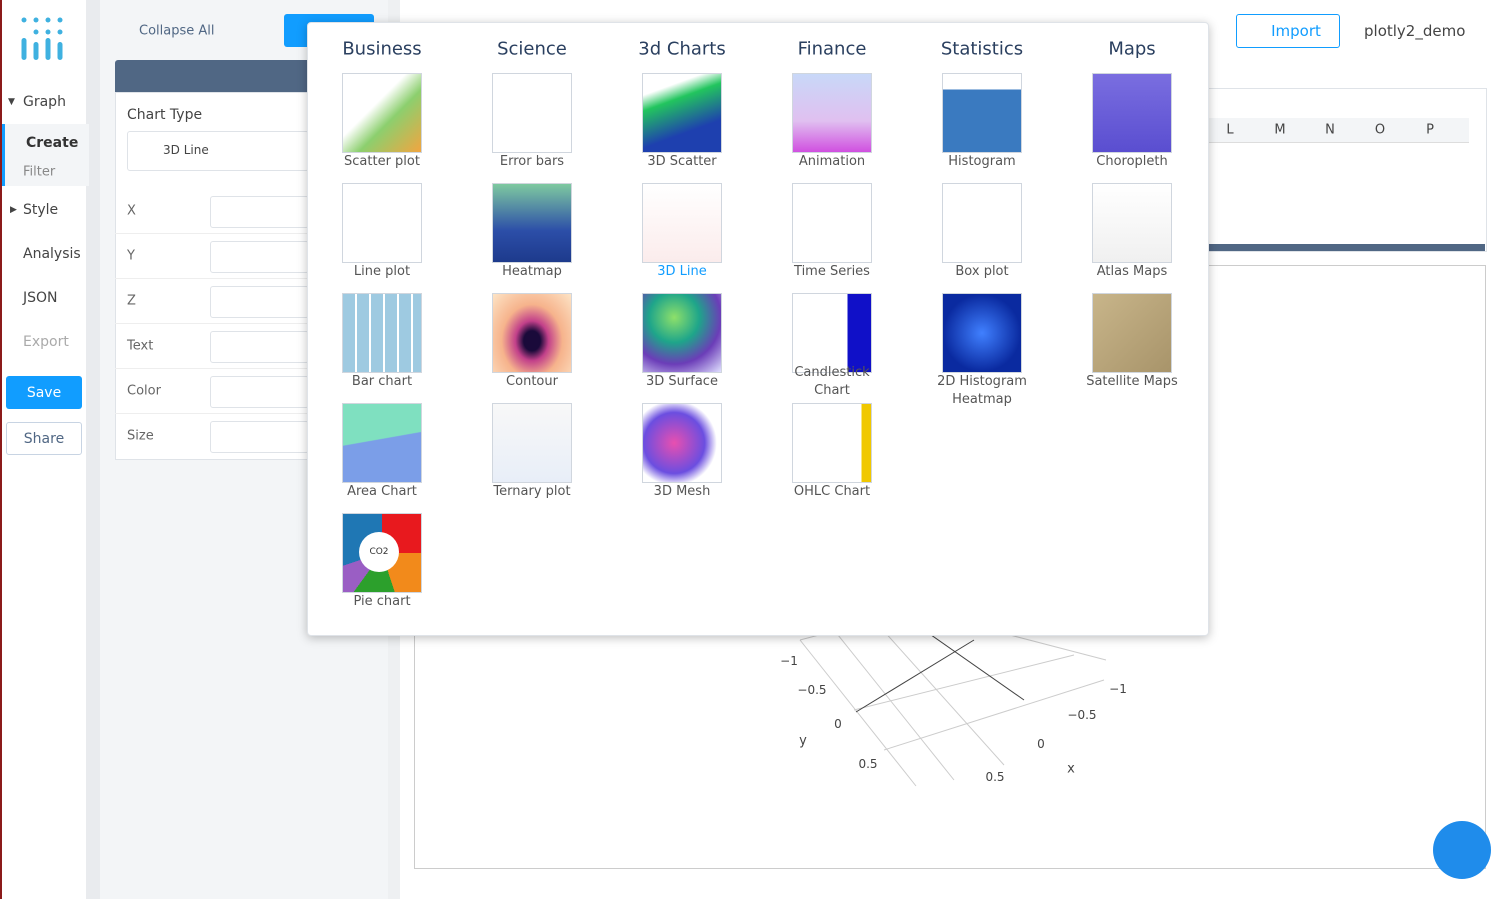 The height and width of the screenshot is (899, 1507). Describe the element at coordinates (1415, 31) in the screenshot. I see `user-menu: plotly2_demo` at that location.